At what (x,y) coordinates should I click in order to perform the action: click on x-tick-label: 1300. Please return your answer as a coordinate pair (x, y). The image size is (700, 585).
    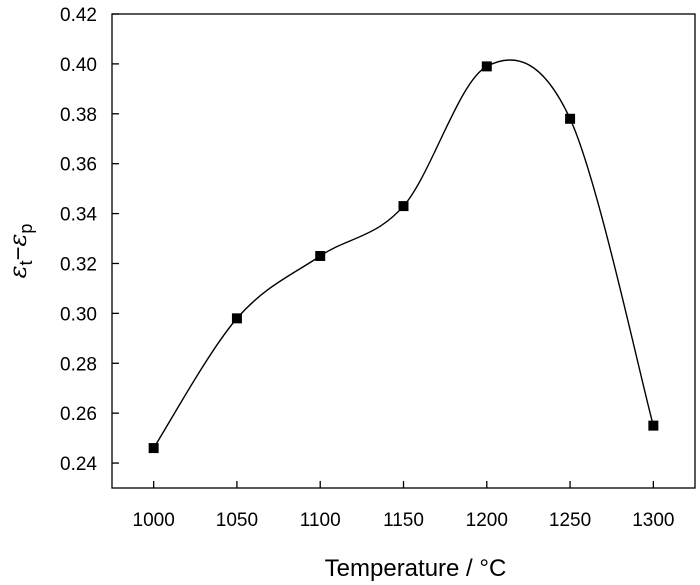
    Looking at the image, I should click on (653, 520).